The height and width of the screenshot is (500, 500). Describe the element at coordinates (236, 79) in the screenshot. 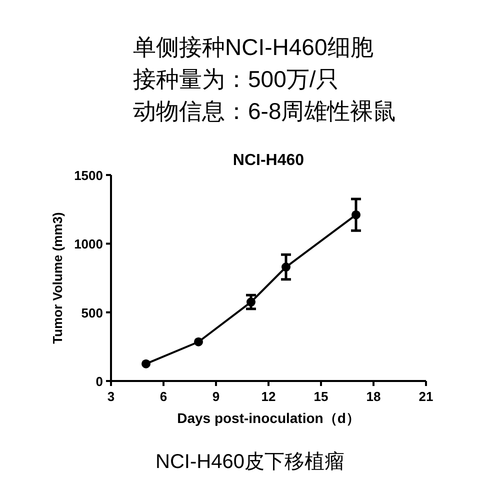

I see `text: 接种量为：500万/只` at that location.